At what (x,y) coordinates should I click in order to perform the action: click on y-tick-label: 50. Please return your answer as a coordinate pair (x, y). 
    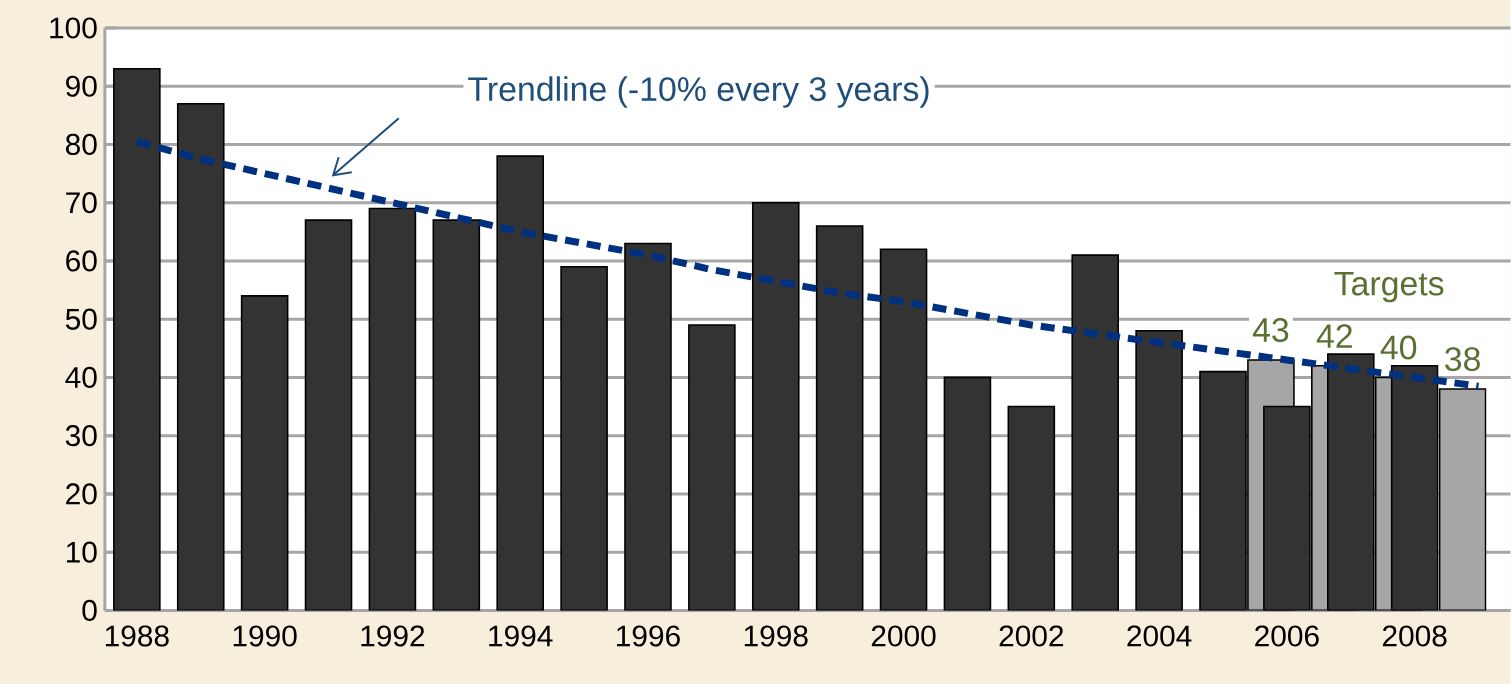
    Looking at the image, I should click on (81, 319).